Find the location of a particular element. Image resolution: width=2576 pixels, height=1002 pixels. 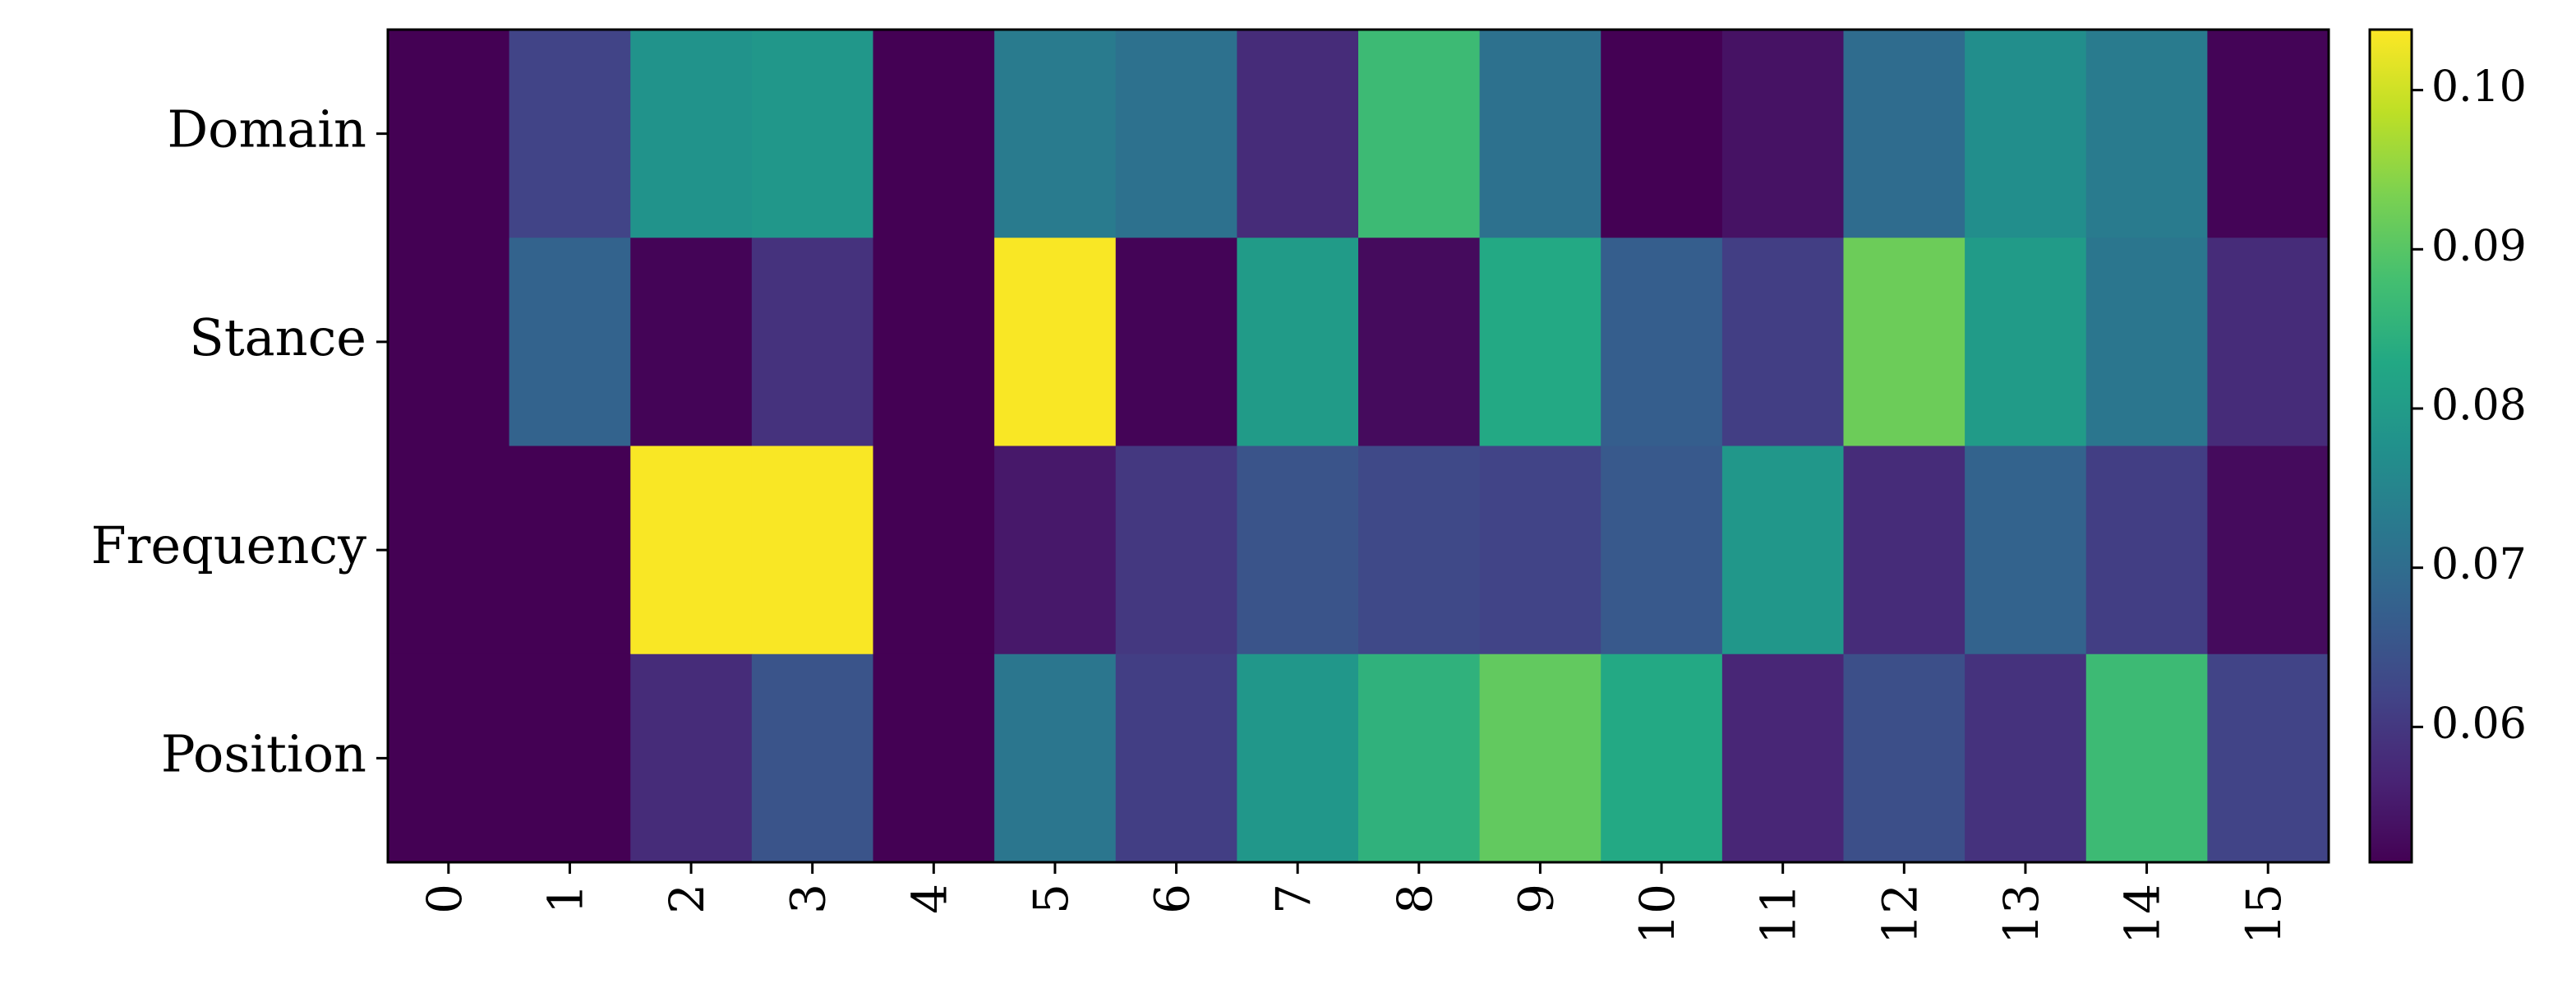

x-tick-label: 10 is located at coordinates (1657, 914).